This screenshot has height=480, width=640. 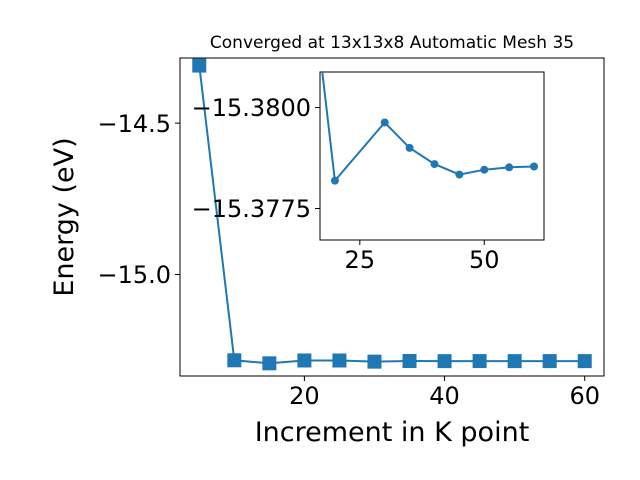 What do you see at coordinates (434, 151) in the screenshot?
I see `inset-series-markers` at bounding box center [434, 151].